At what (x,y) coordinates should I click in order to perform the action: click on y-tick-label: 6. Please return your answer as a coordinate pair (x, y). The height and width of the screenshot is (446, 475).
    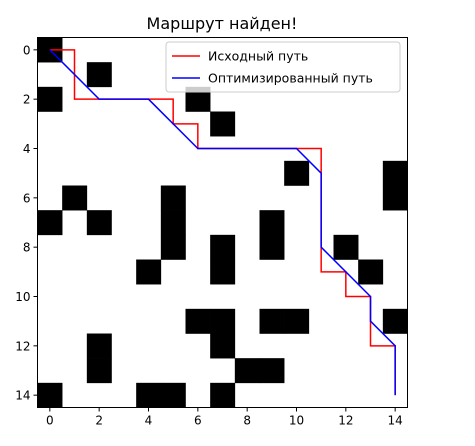
    Looking at the image, I should click on (27, 198).